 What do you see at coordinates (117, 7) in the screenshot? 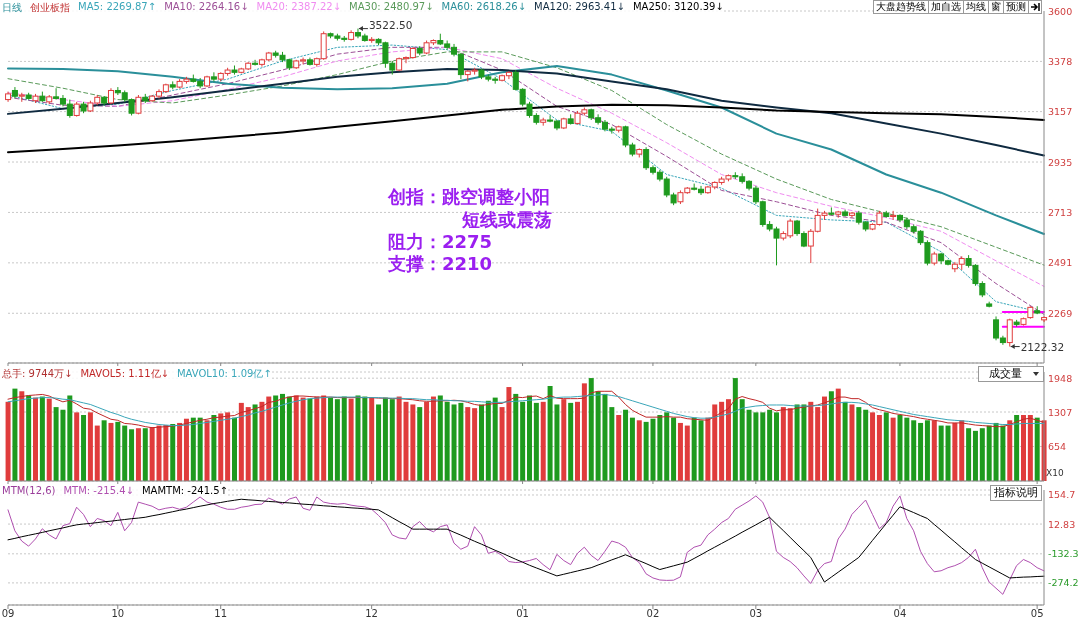
I see `text: MA5: 2269.87↑` at bounding box center [117, 7].